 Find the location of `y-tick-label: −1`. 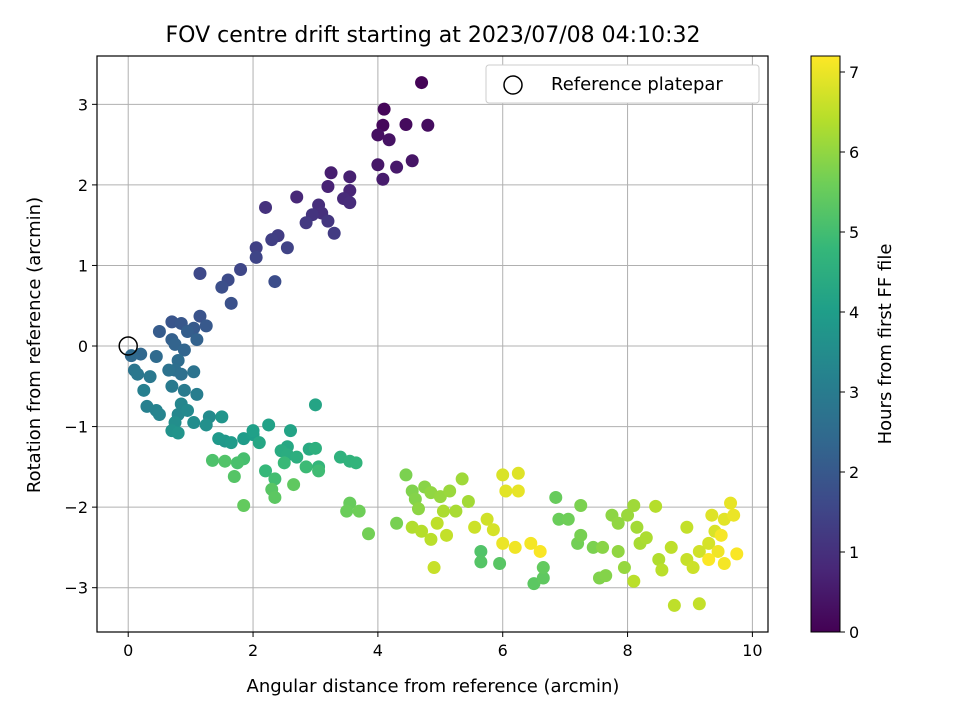

y-tick-label: −1 is located at coordinates (76, 427).